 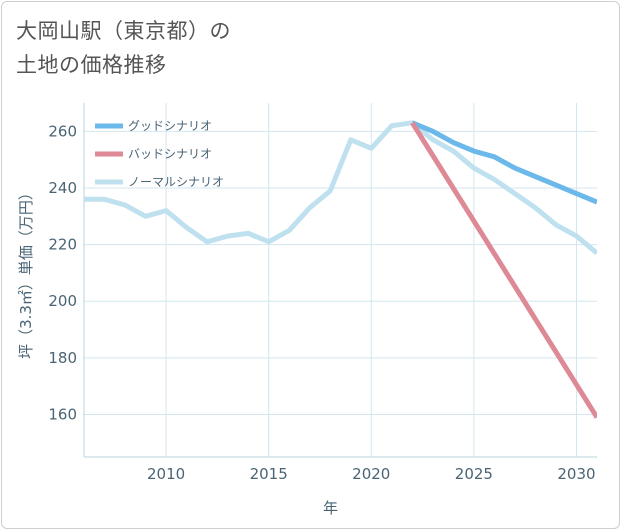 What do you see at coordinates (166, 474) in the screenshot?
I see `x-tick-label: 2010` at bounding box center [166, 474].